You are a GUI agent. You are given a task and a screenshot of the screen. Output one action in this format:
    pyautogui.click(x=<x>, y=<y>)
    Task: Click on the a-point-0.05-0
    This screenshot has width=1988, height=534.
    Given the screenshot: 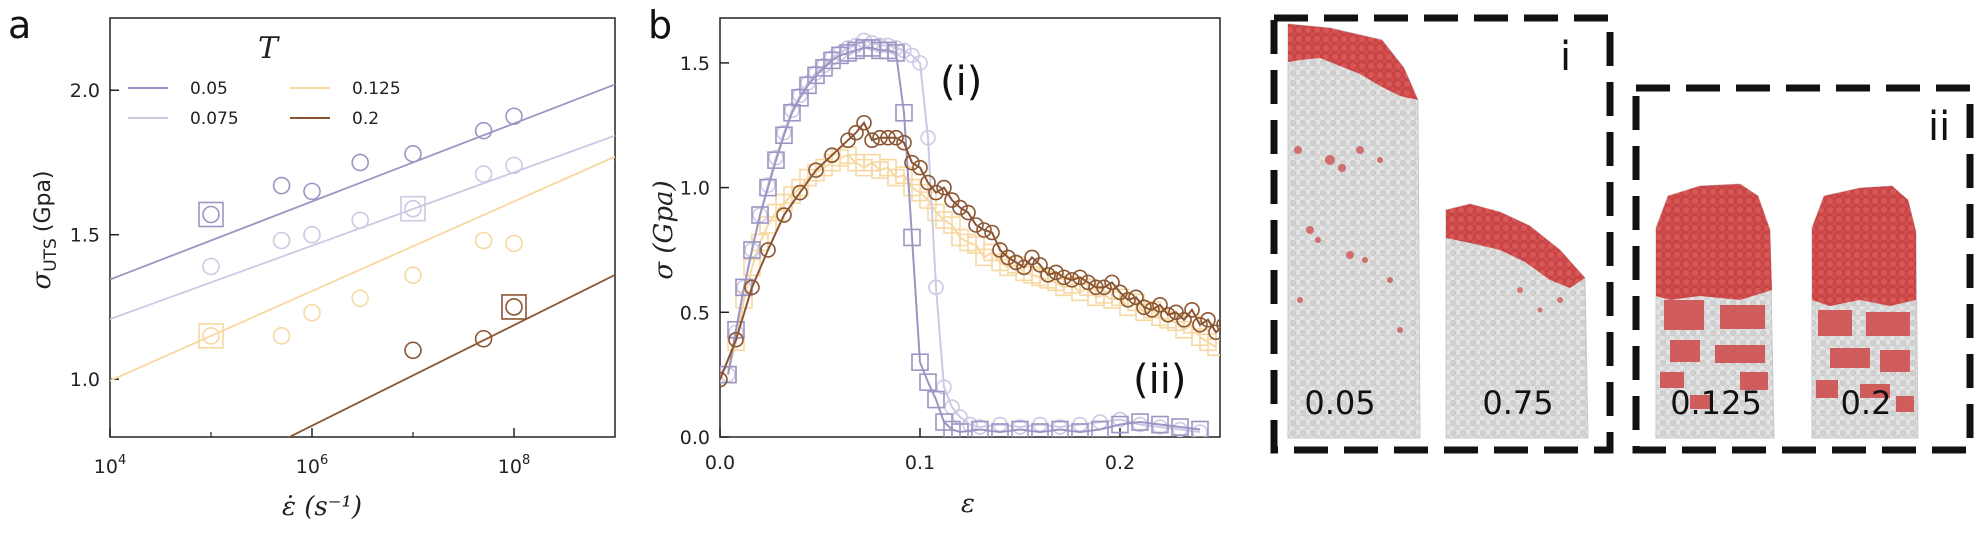 What is the action you would take?
    pyautogui.click(x=211, y=214)
    